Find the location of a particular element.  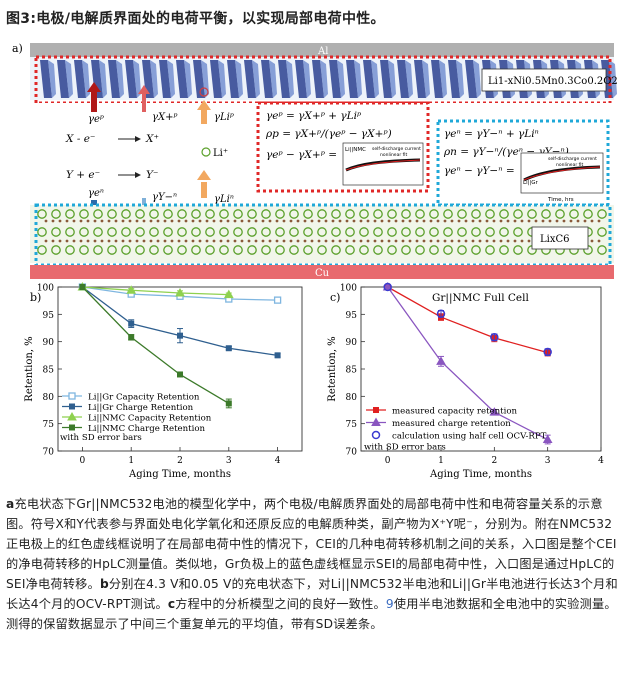

legend-label: Li||Gr Capacity Retention is located at coordinates (144, 398).